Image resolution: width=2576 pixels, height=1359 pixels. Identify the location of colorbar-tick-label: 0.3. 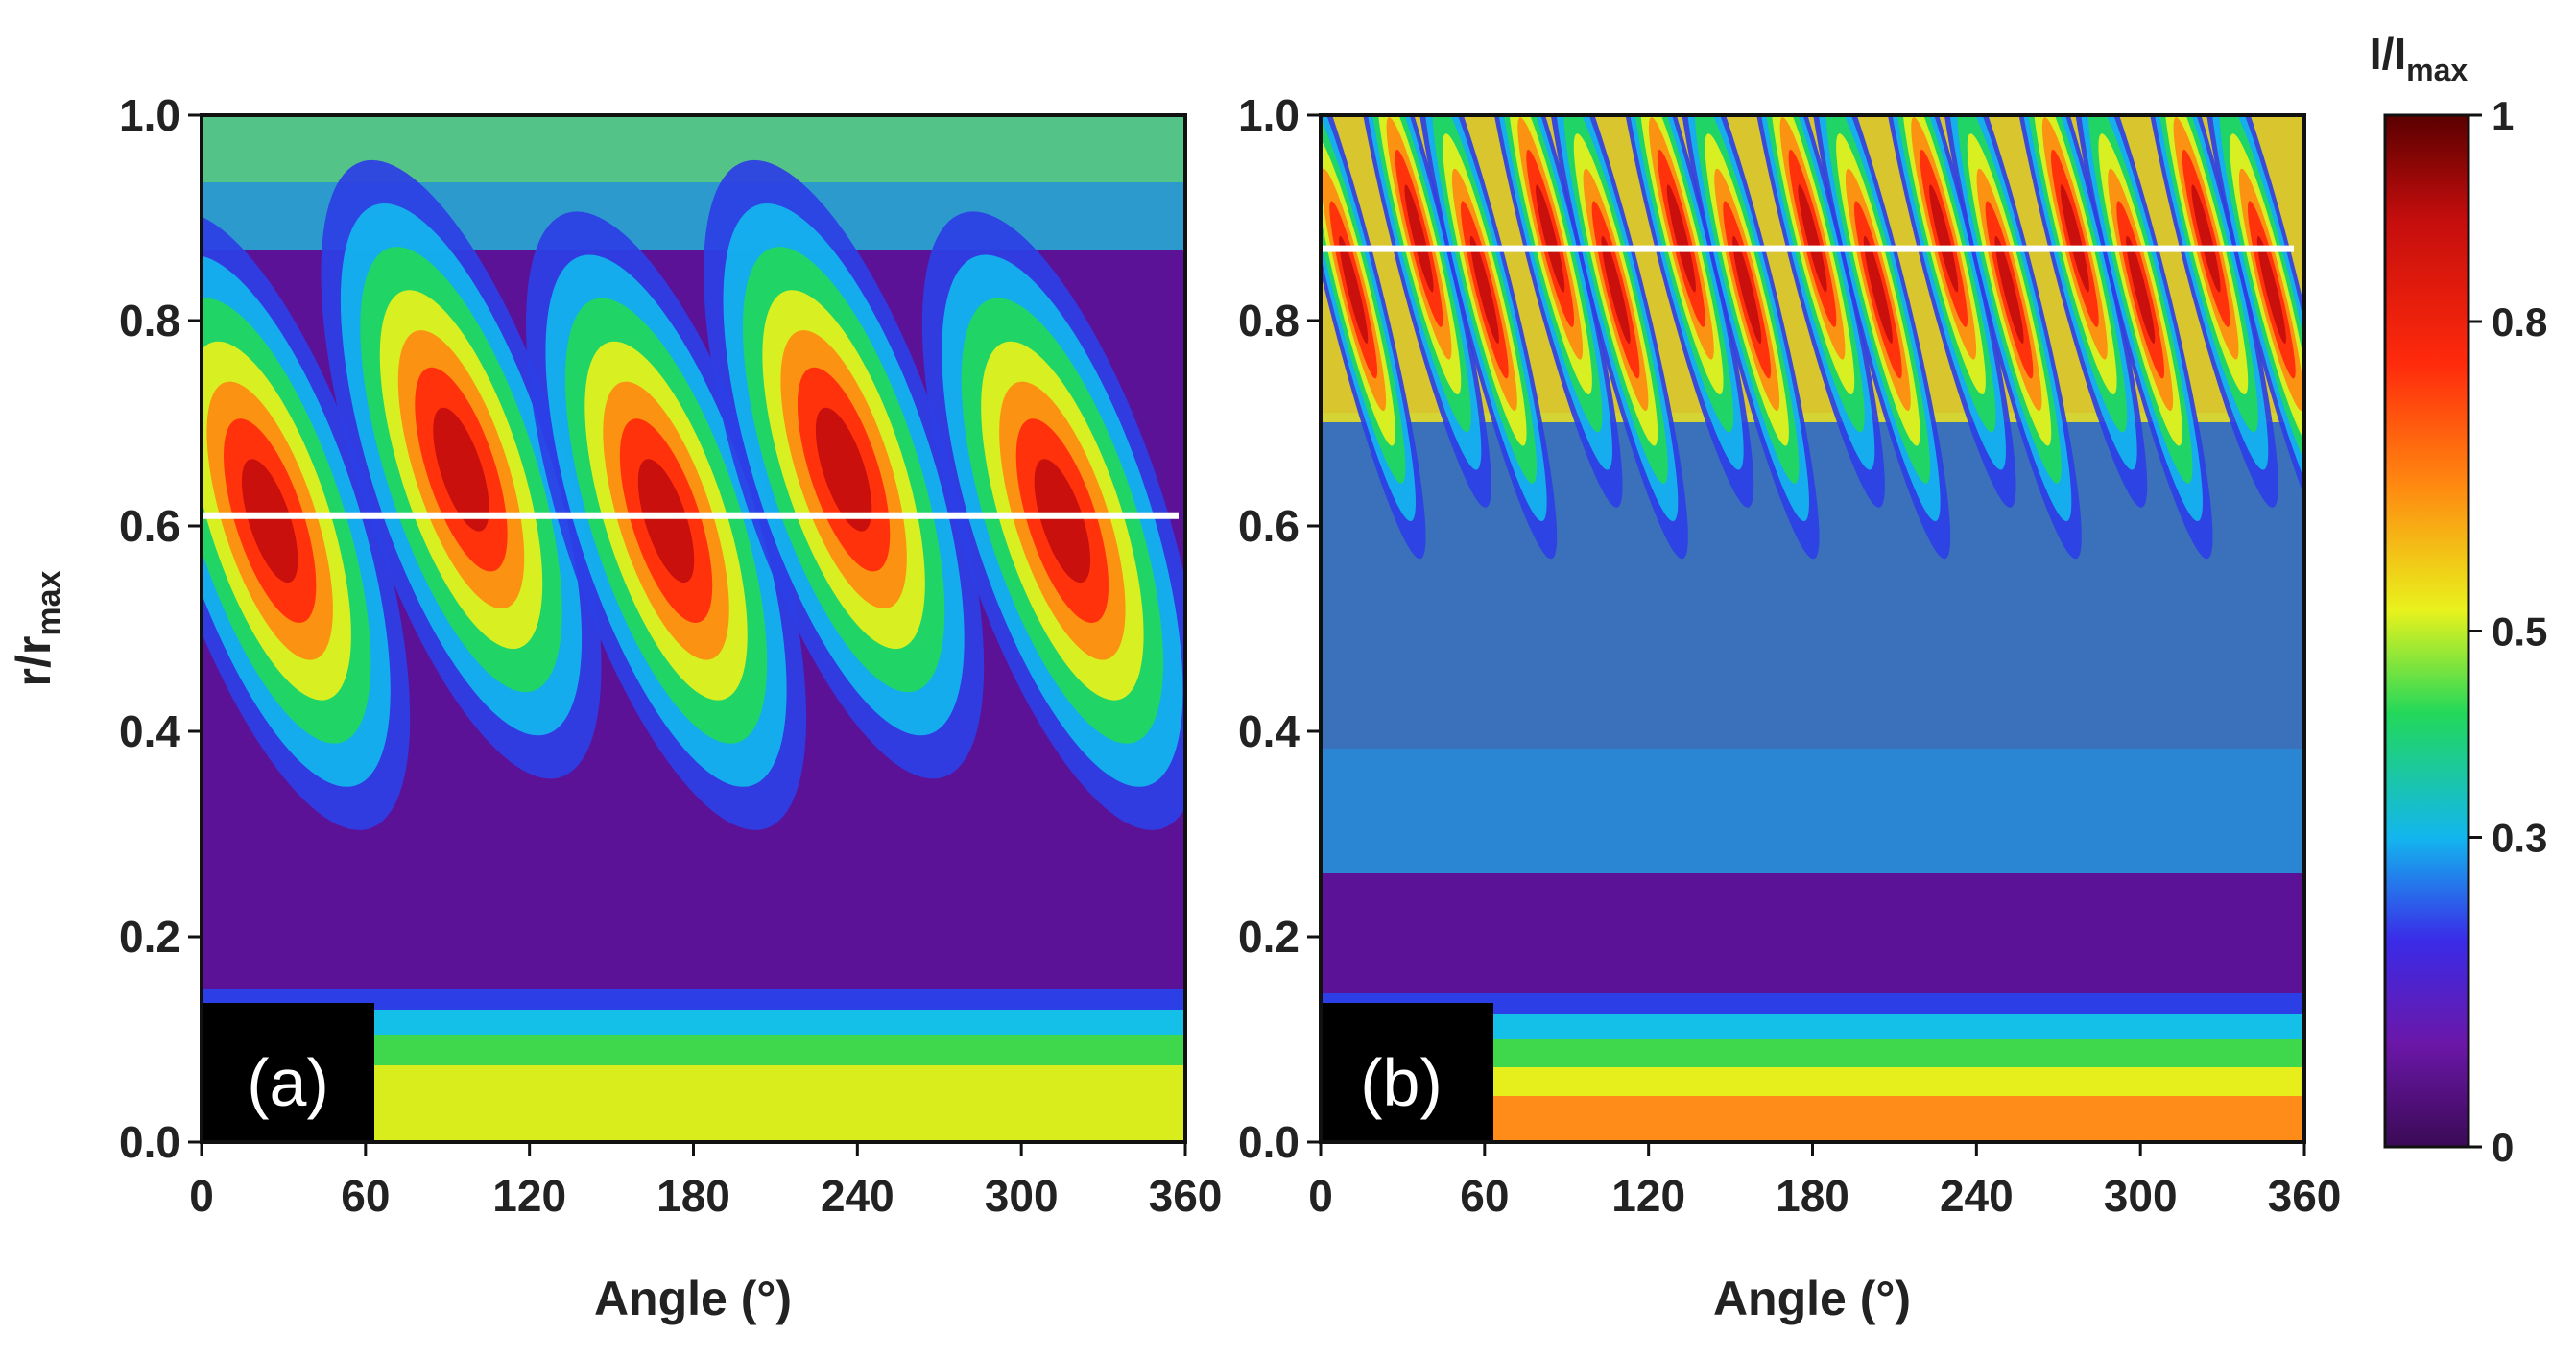
(2519, 838).